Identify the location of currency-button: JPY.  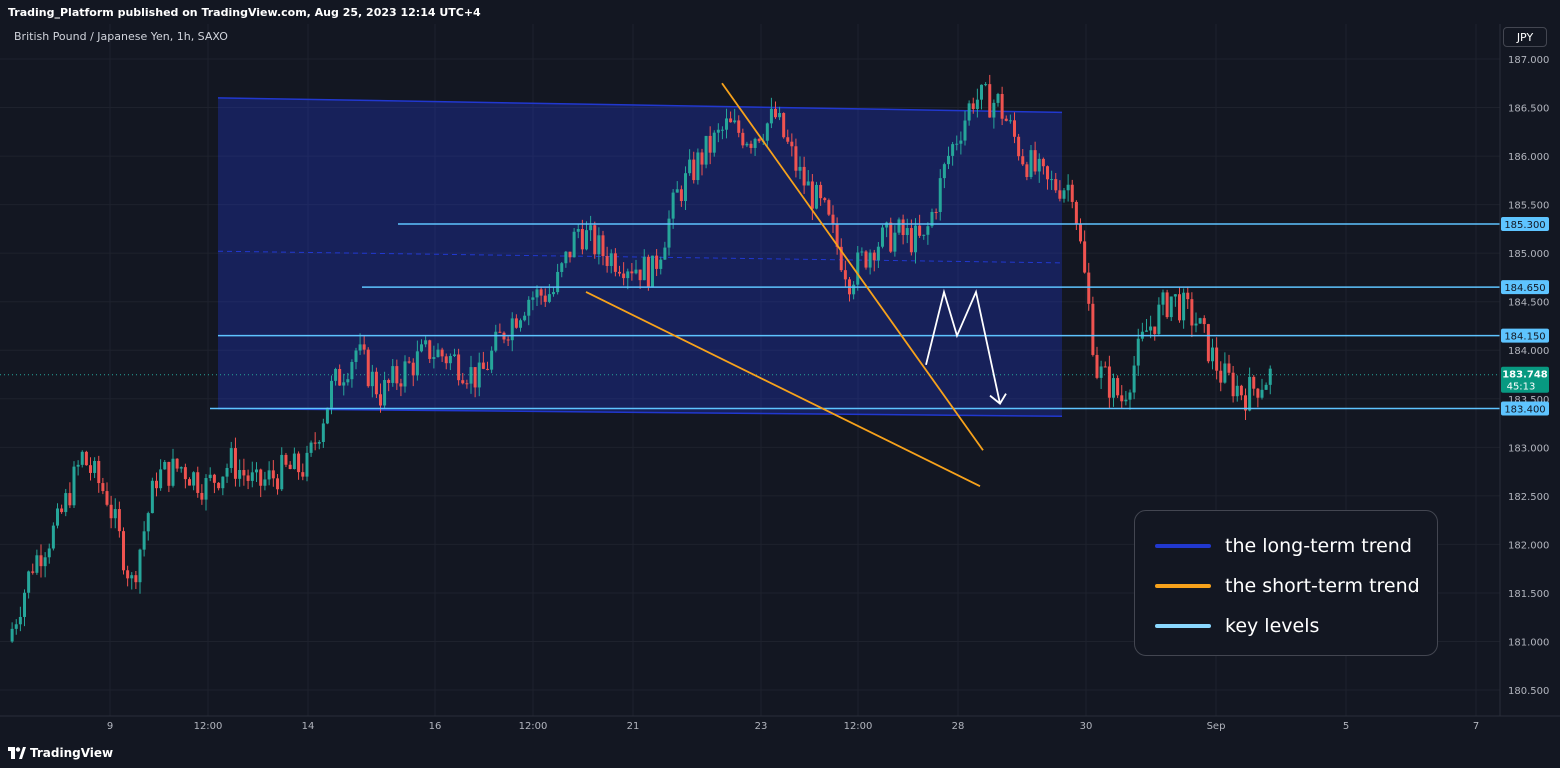
(1525, 37).